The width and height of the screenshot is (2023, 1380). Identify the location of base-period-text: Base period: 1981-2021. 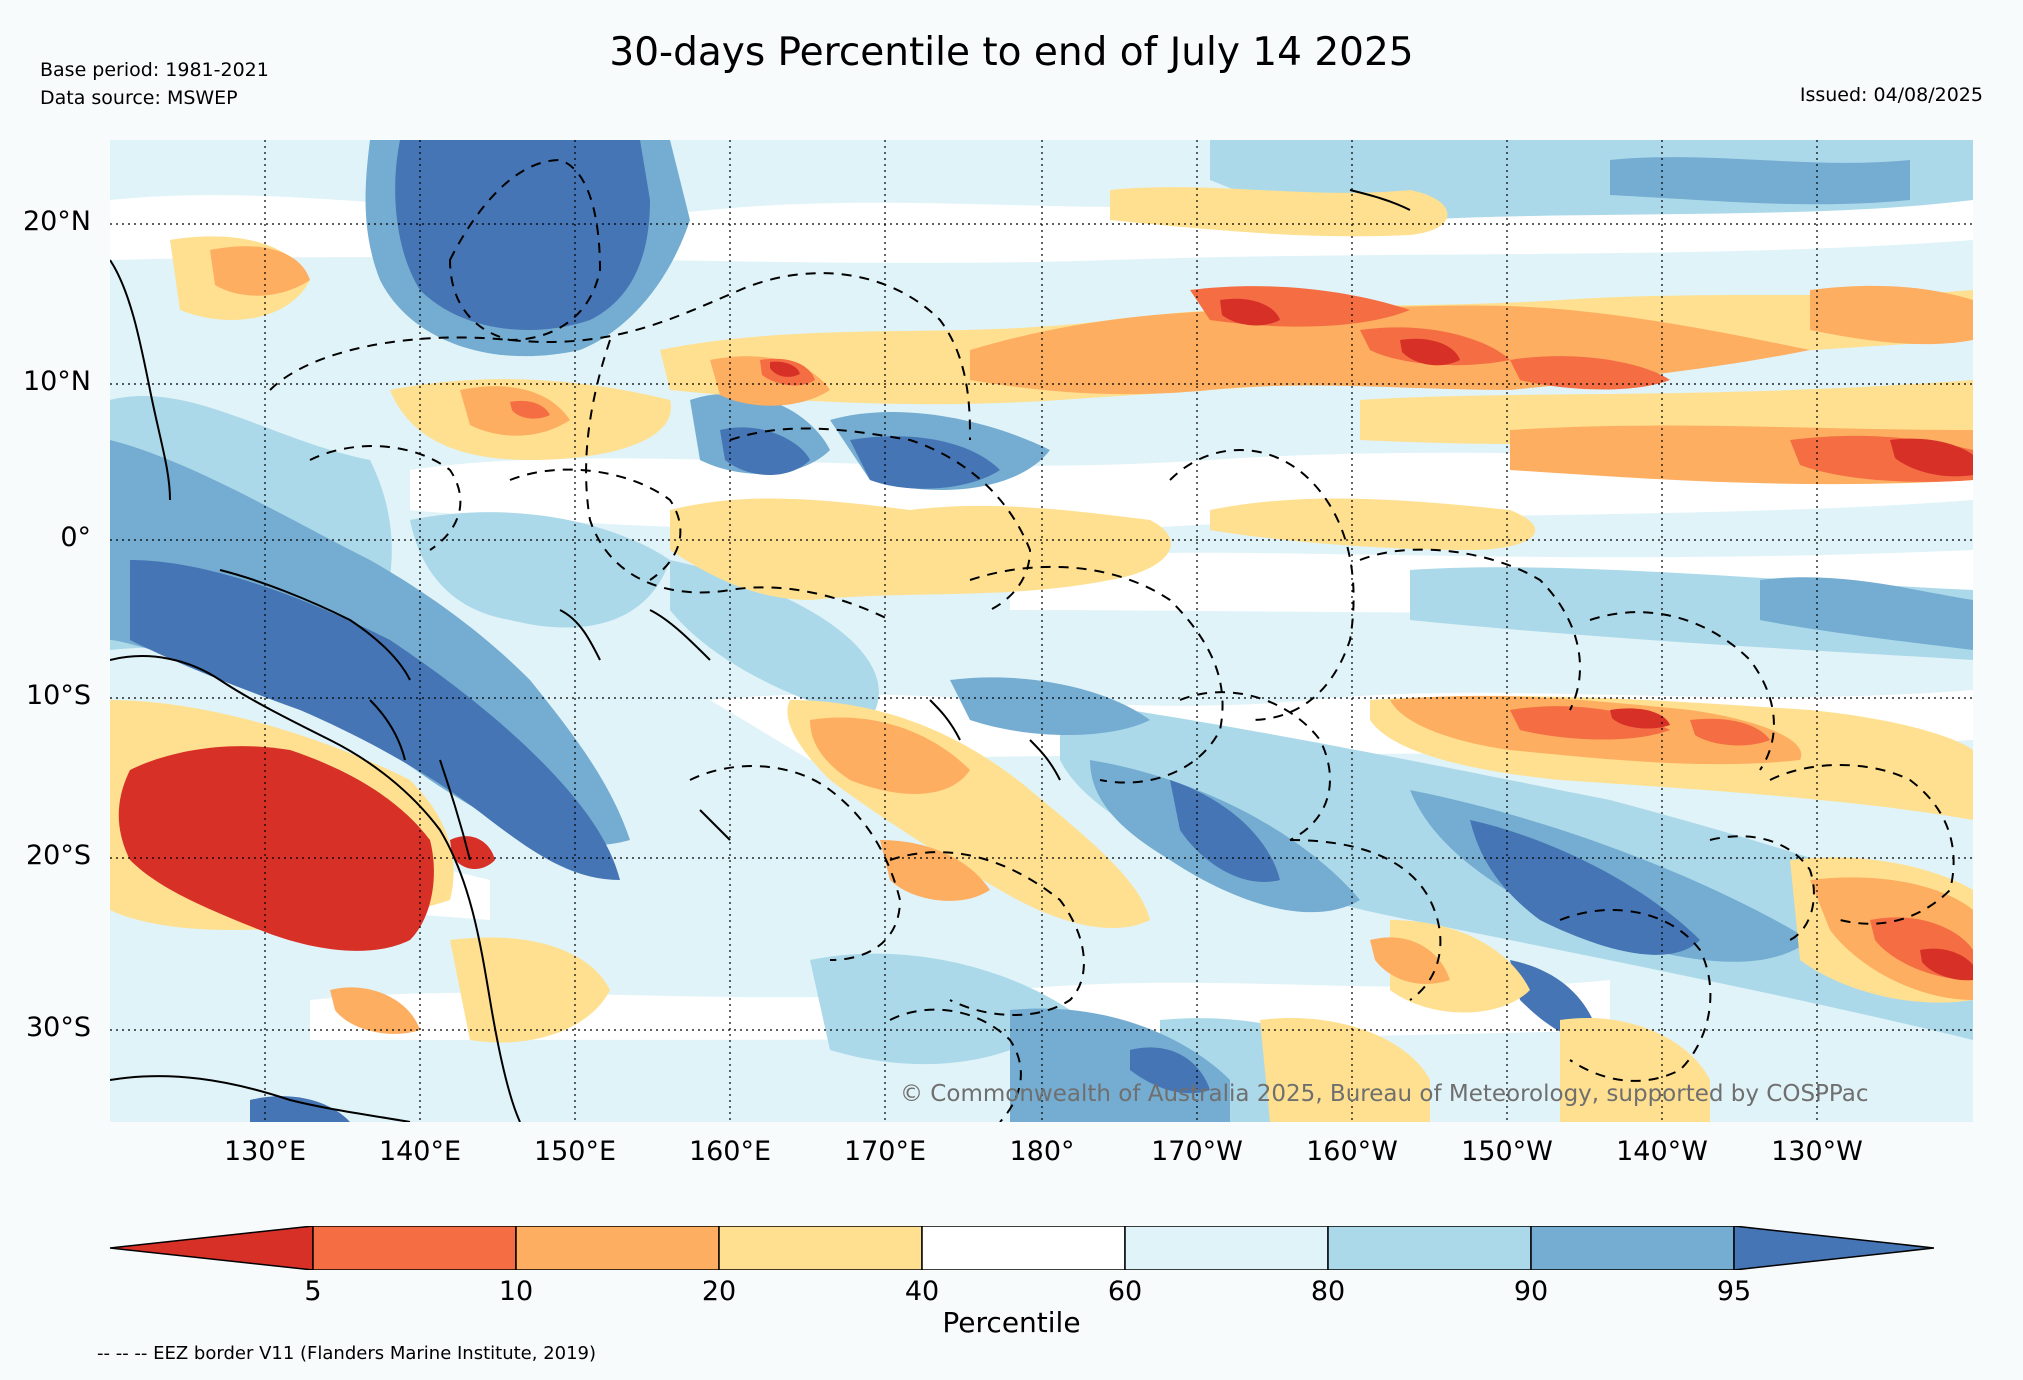
(154, 70).